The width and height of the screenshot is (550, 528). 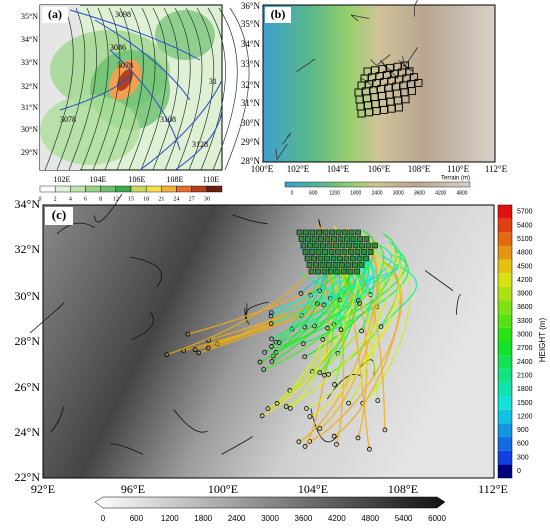 I want to click on colorbar-frame, so click(x=505, y=341).